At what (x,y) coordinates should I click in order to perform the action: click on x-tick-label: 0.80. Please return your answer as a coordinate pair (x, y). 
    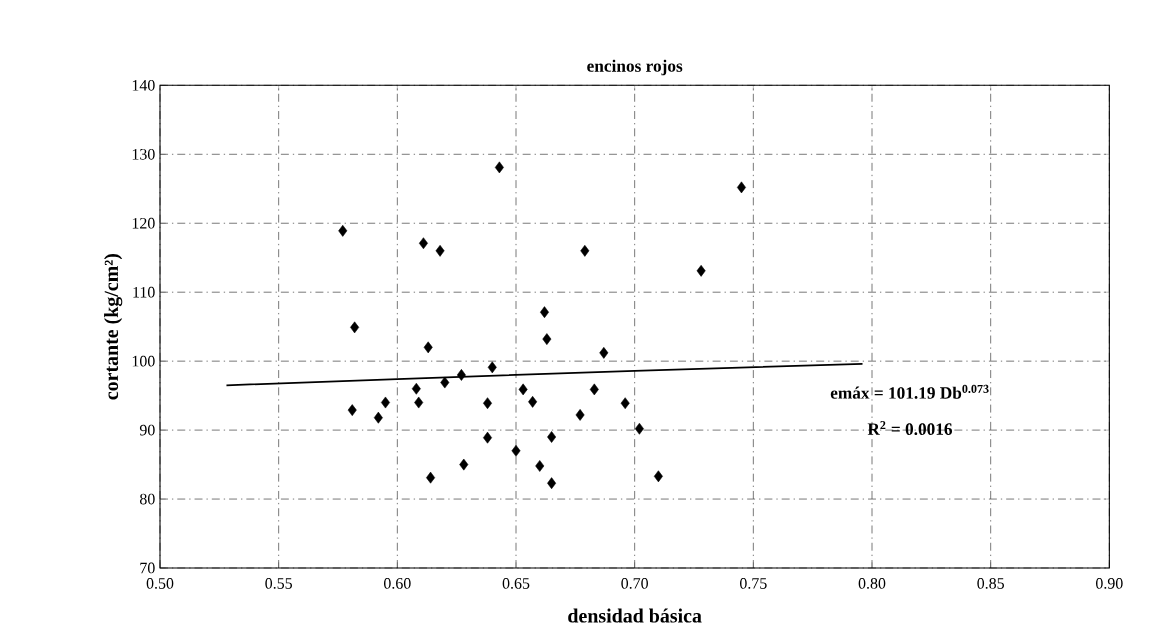
    Looking at the image, I should click on (872, 583).